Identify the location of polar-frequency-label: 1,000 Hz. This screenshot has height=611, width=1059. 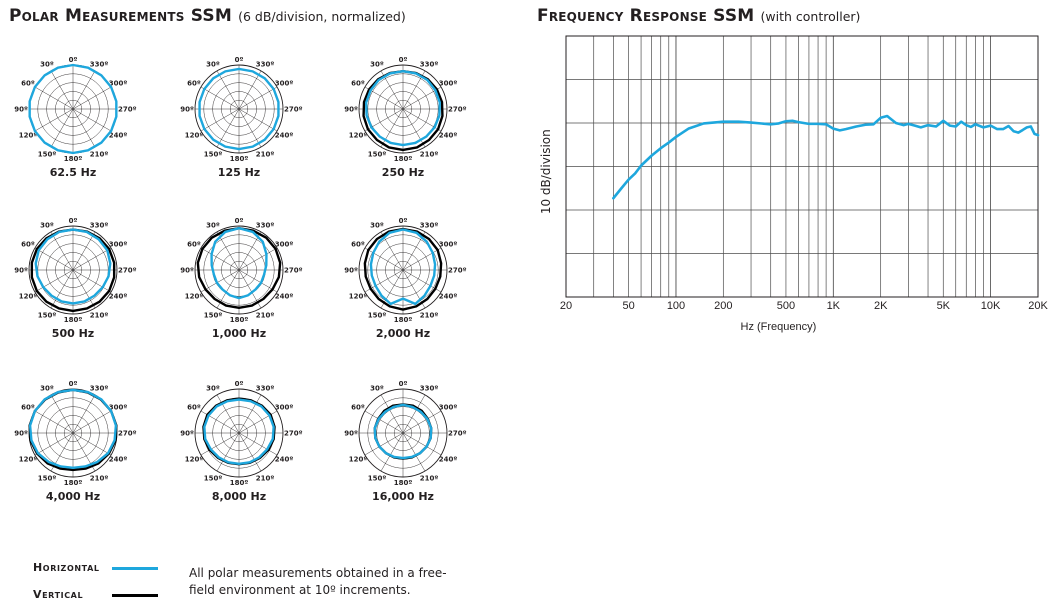
(239, 333).